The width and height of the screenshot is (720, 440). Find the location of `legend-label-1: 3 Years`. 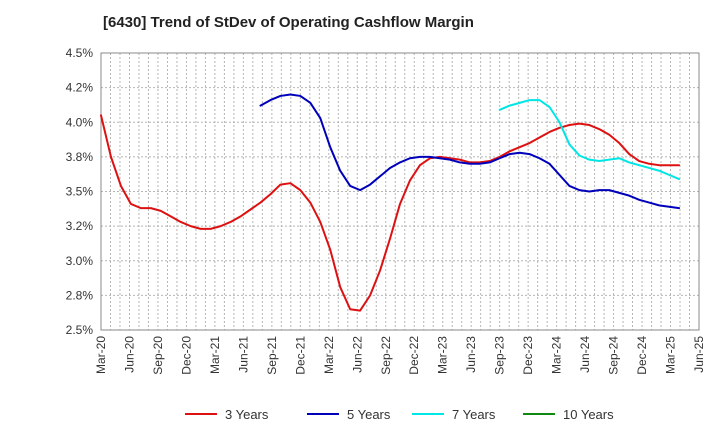

legend-label-1: 3 Years is located at coordinates (247, 414).